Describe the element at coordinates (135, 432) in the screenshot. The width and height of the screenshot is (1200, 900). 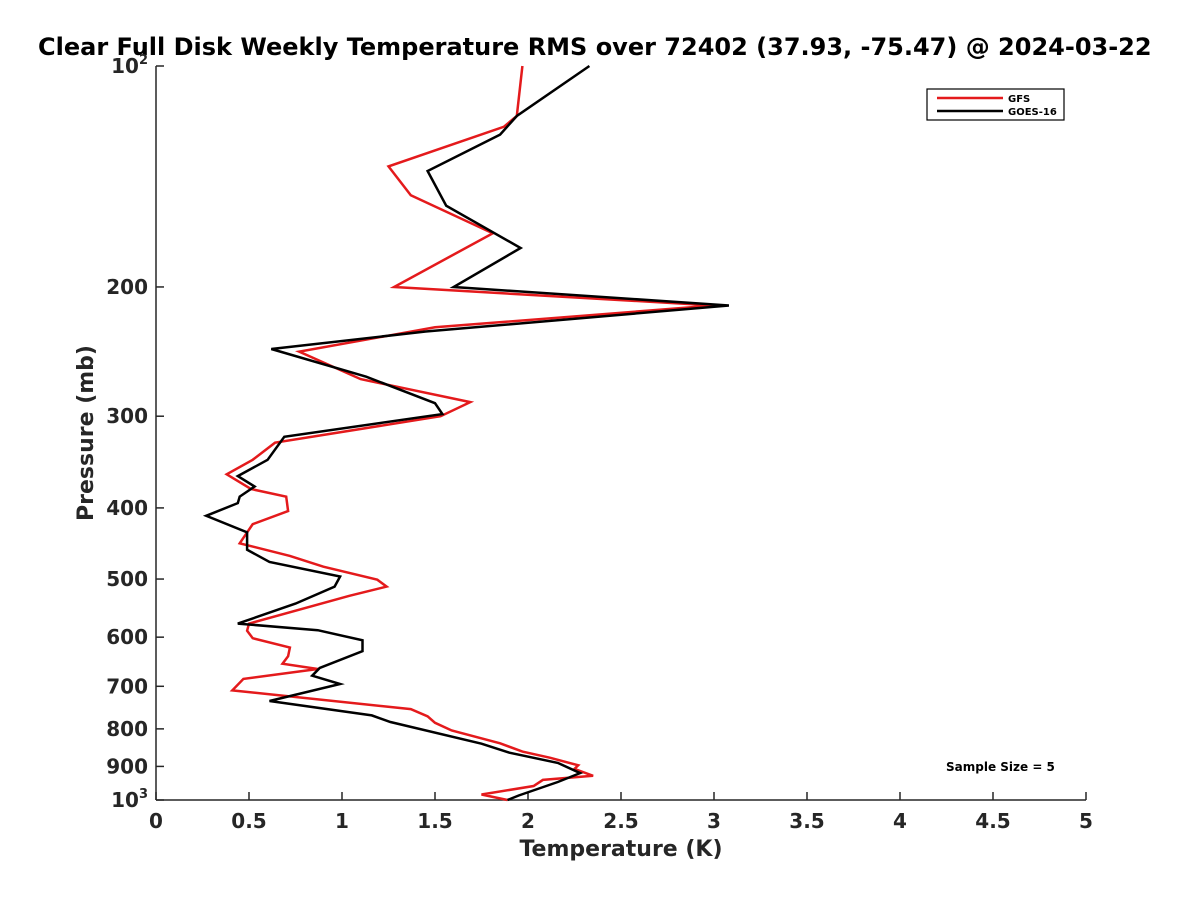
I see `y-ticks: 10² 200 300 400 500 600 700 800 900 10³` at that location.